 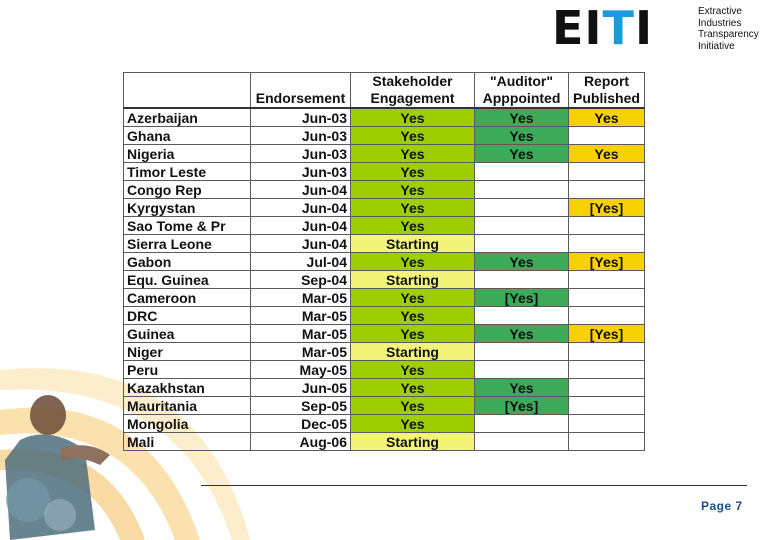 I want to click on table-row: Mongolia Dec-05 Yes, so click(x=384, y=423).